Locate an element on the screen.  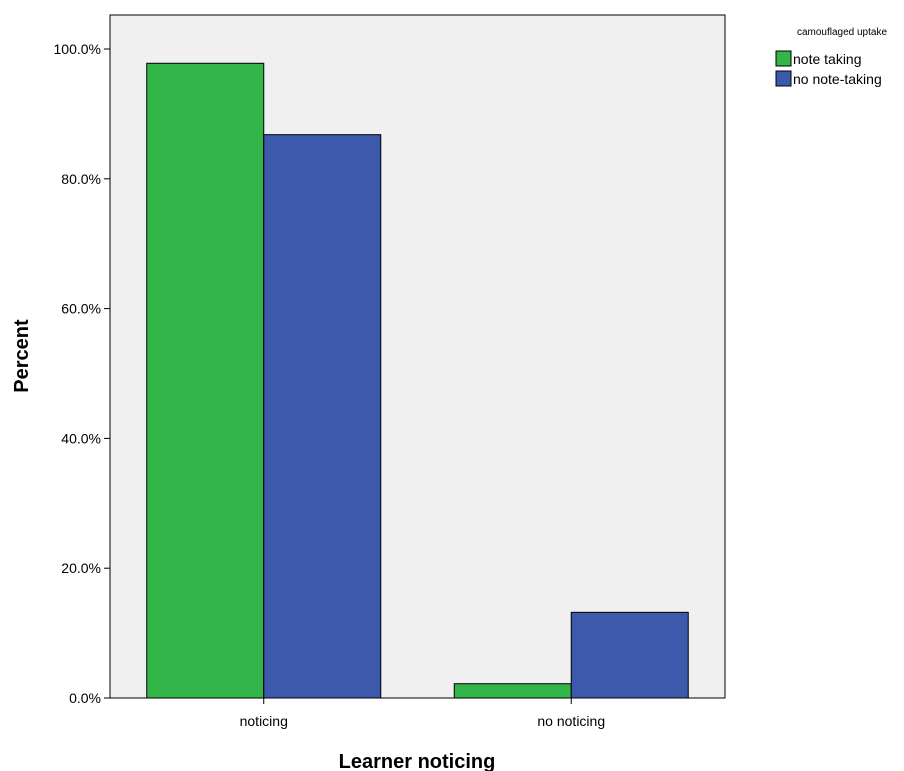
y-axis: 0.0% 20.0% 40.0% 60.0% 80.0% 100.0% is located at coordinates (82, 373).